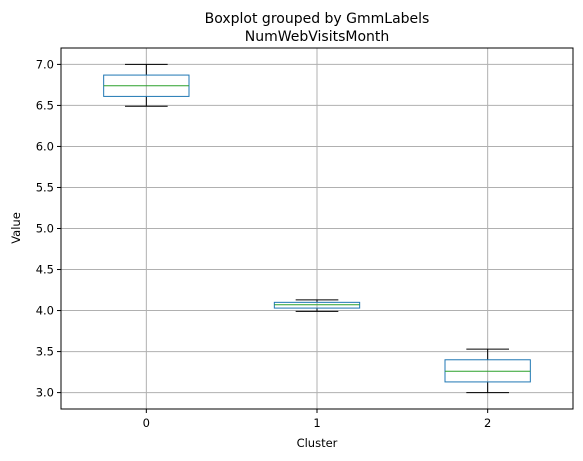 The image size is (583, 461). Describe the element at coordinates (45, 105) in the screenshot. I see `y-tick-label: 6.5` at that location.